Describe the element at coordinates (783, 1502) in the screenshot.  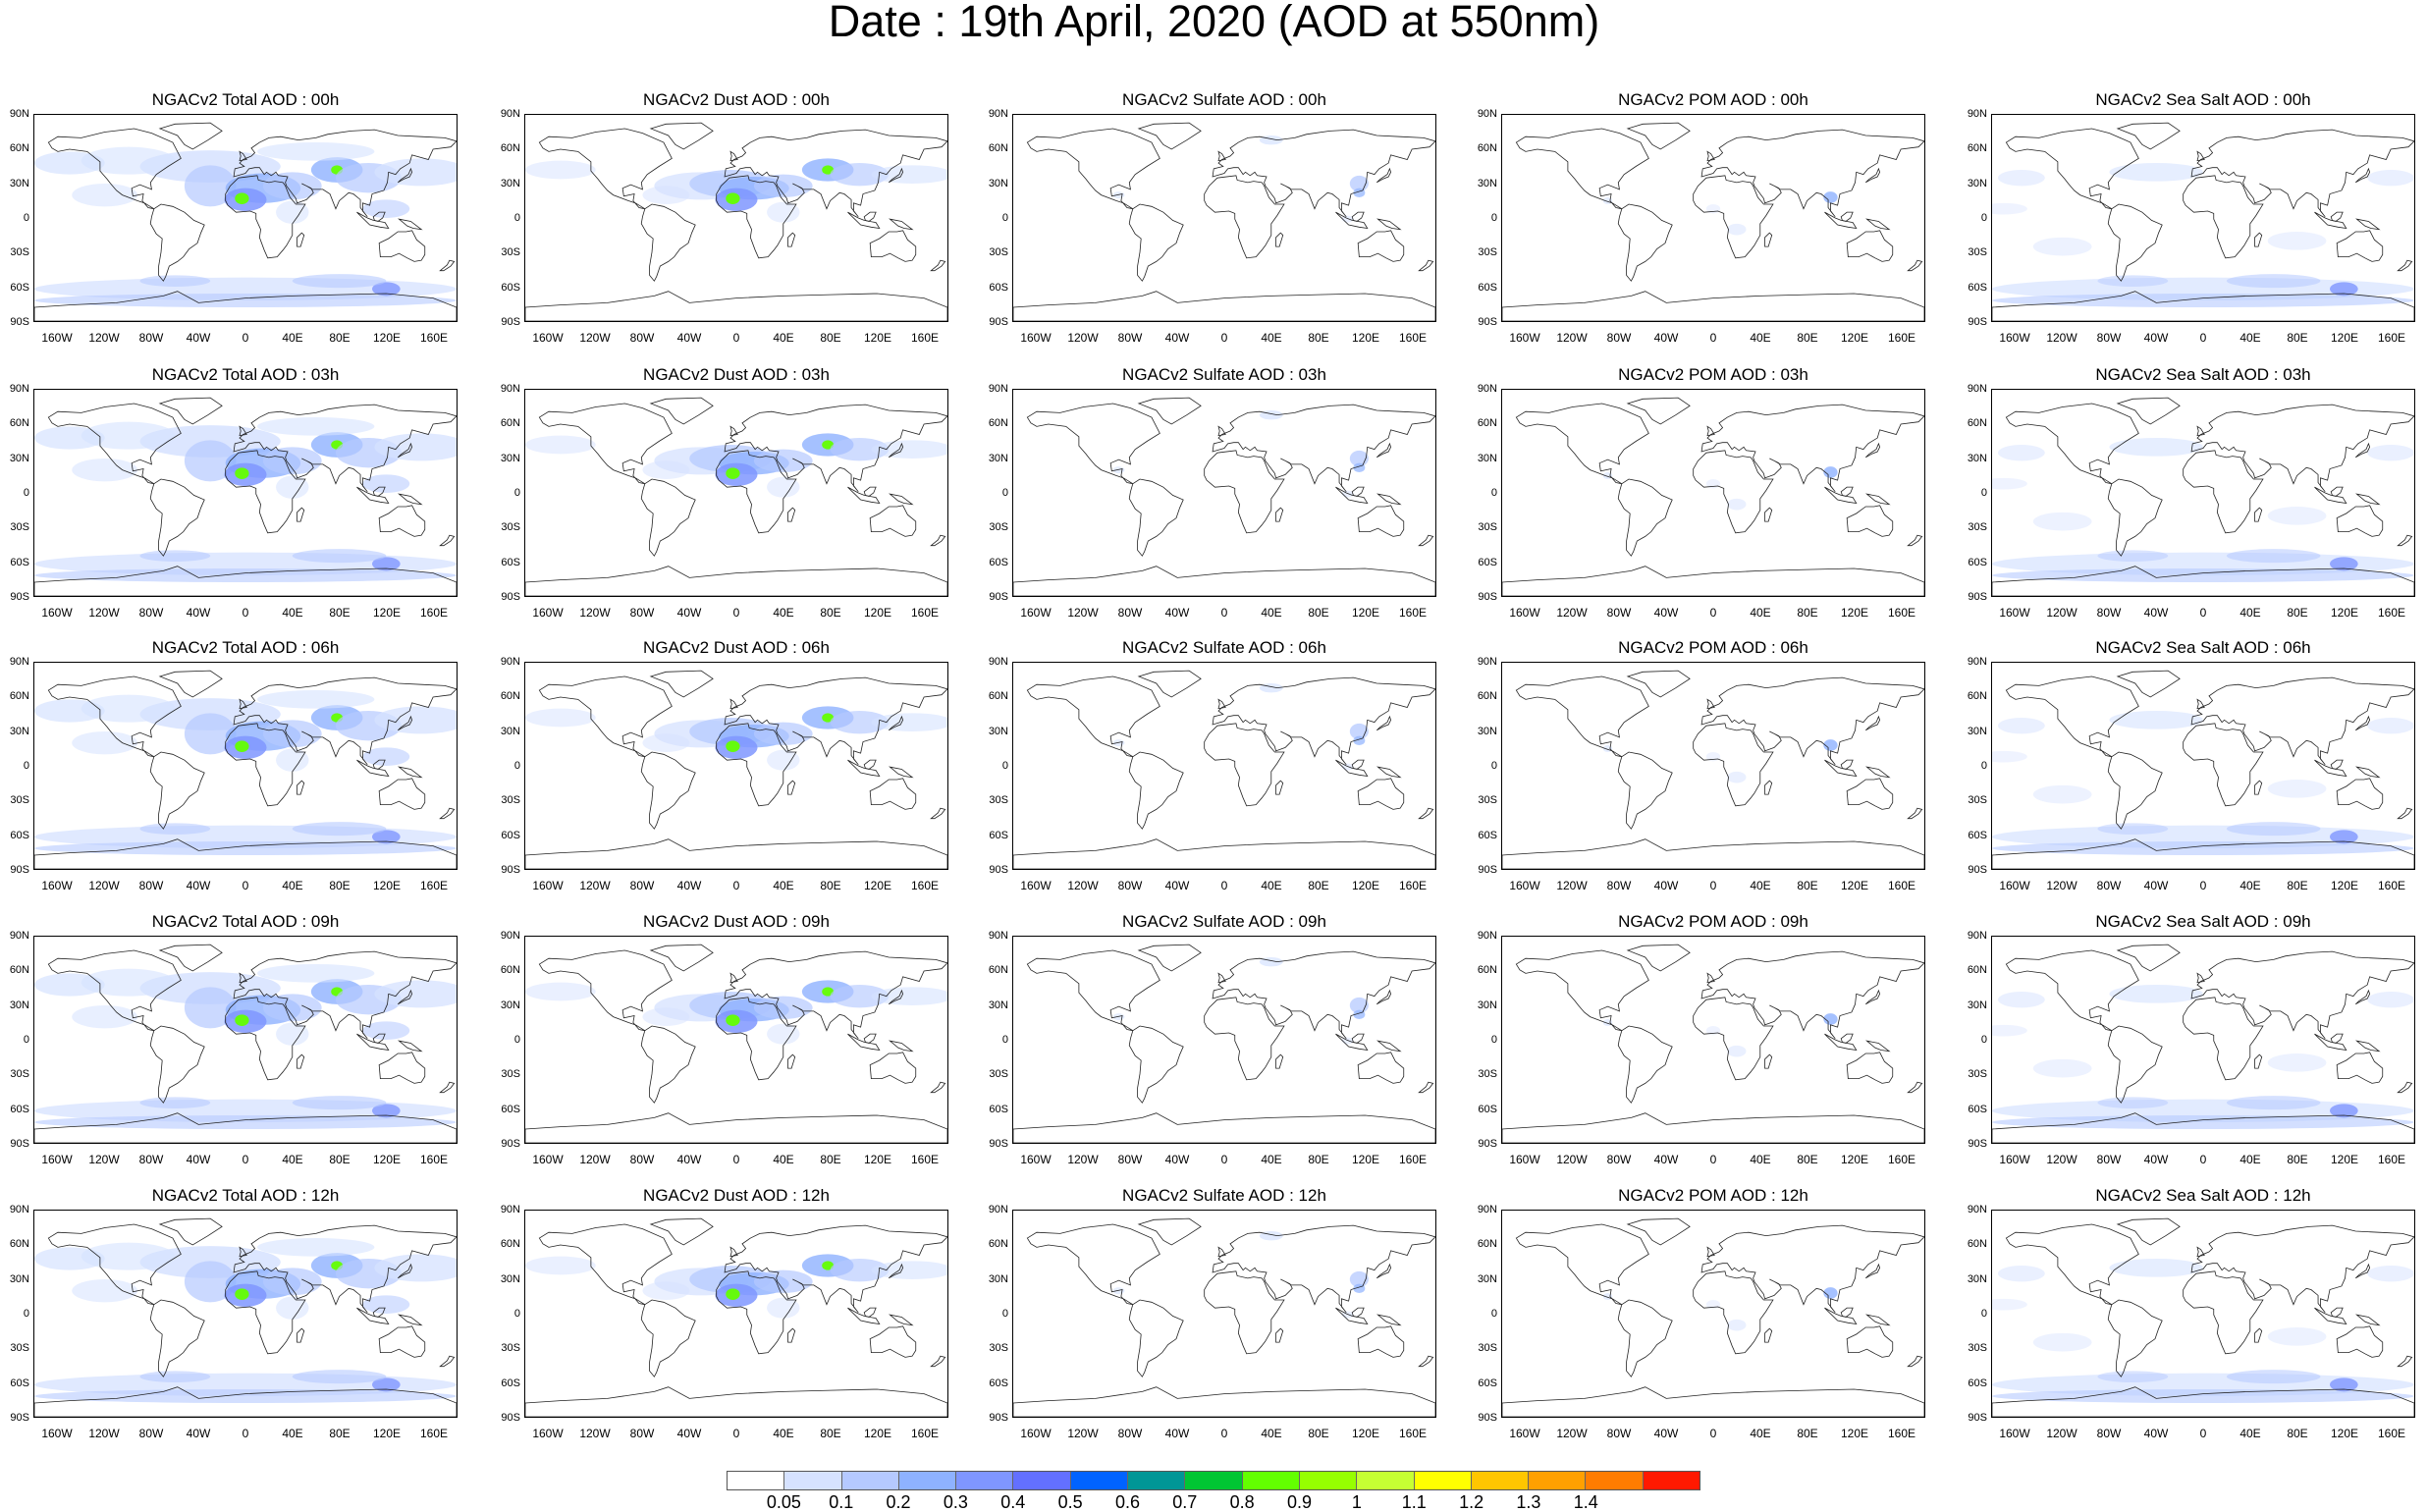
I see `colorbar-tick-label: 0.05` at that location.